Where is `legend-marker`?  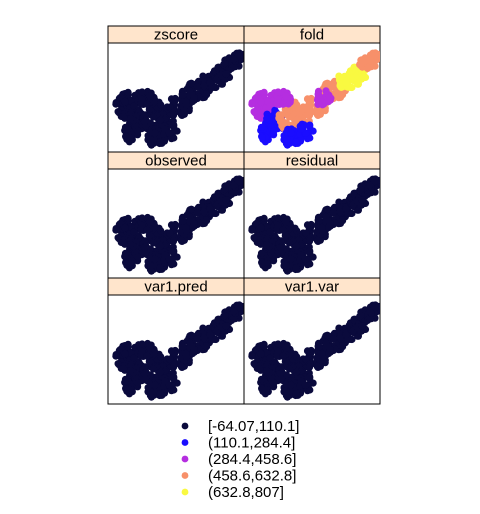 legend-marker is located at coordinates (185, 492).